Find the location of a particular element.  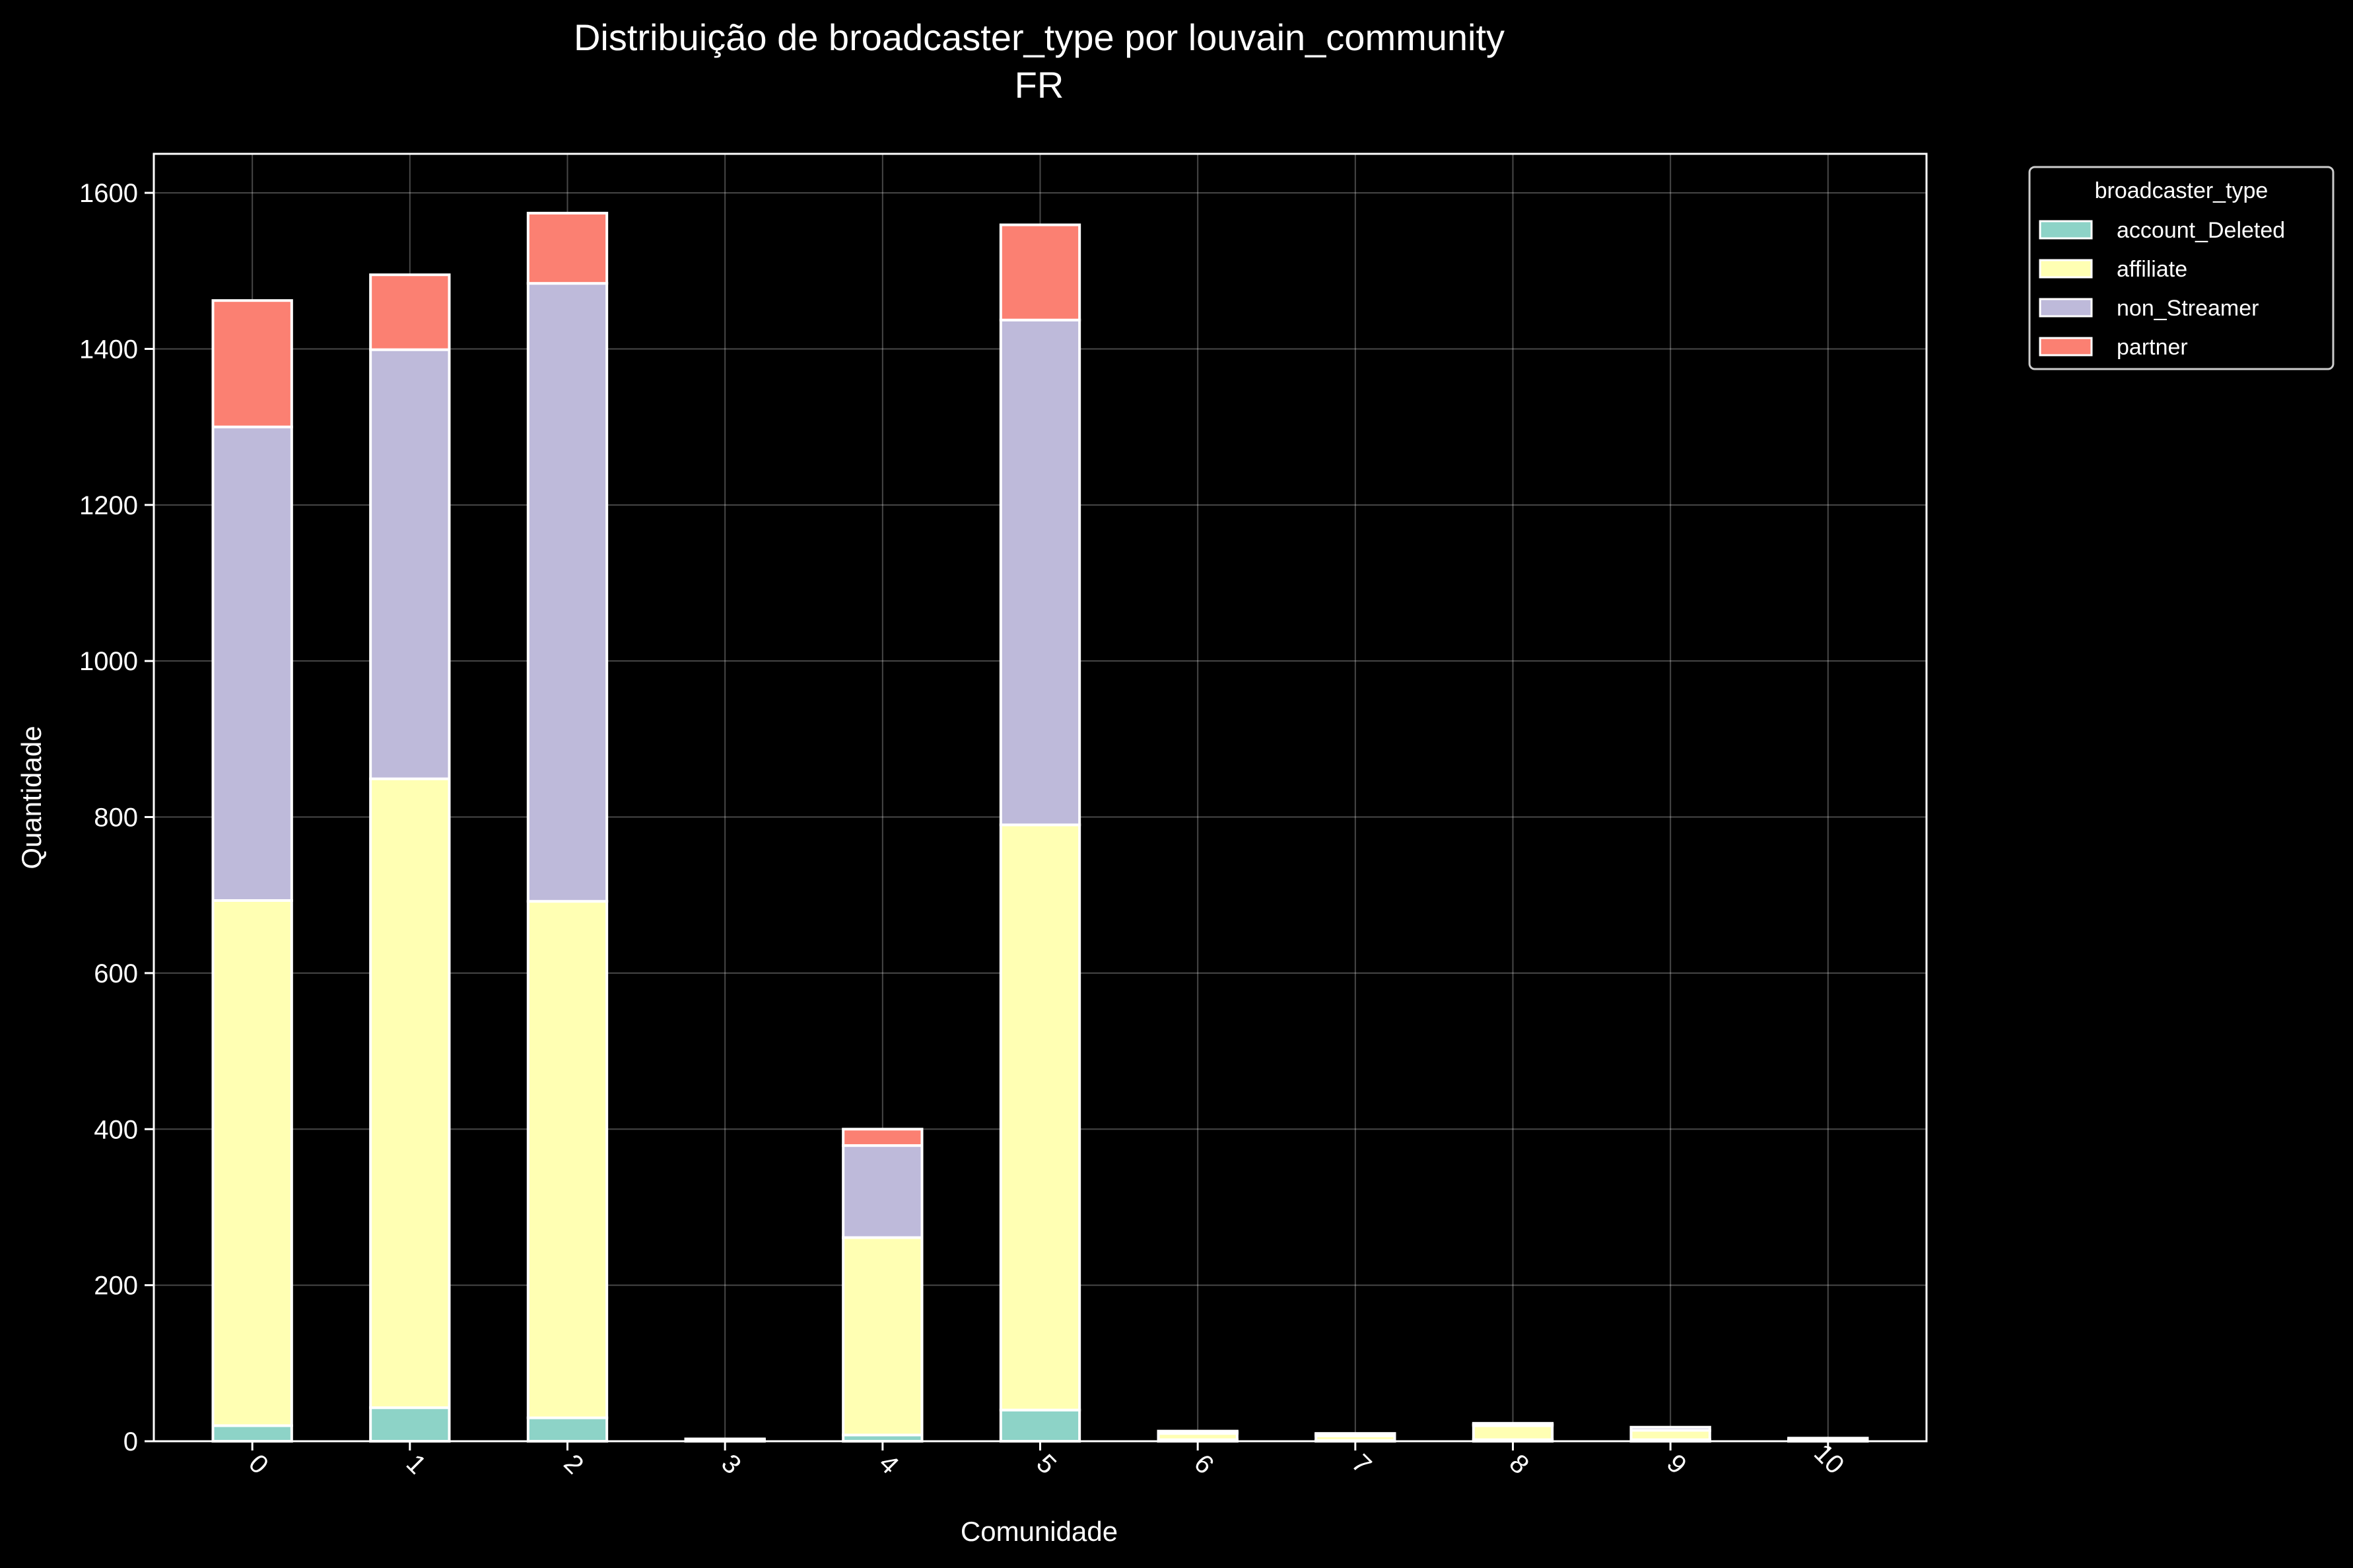

legend-title: broadcaster_type is located at coordinates (2181, 190).